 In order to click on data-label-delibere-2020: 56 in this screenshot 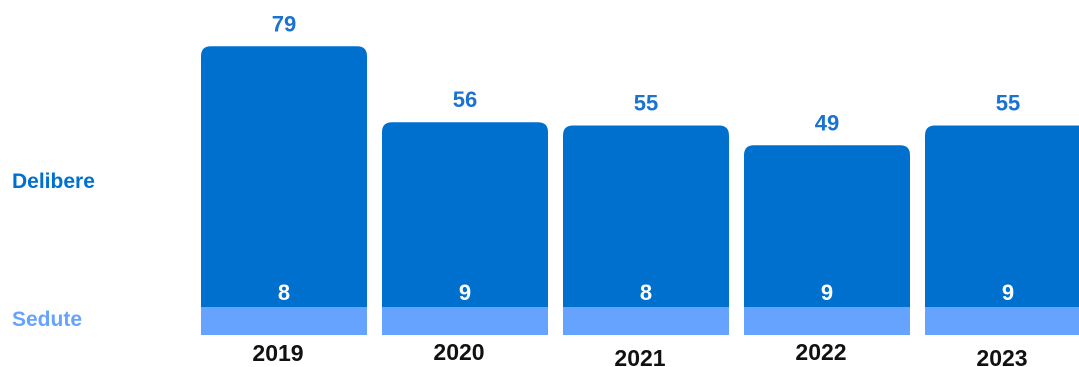, I will do `click(465, 99)`.